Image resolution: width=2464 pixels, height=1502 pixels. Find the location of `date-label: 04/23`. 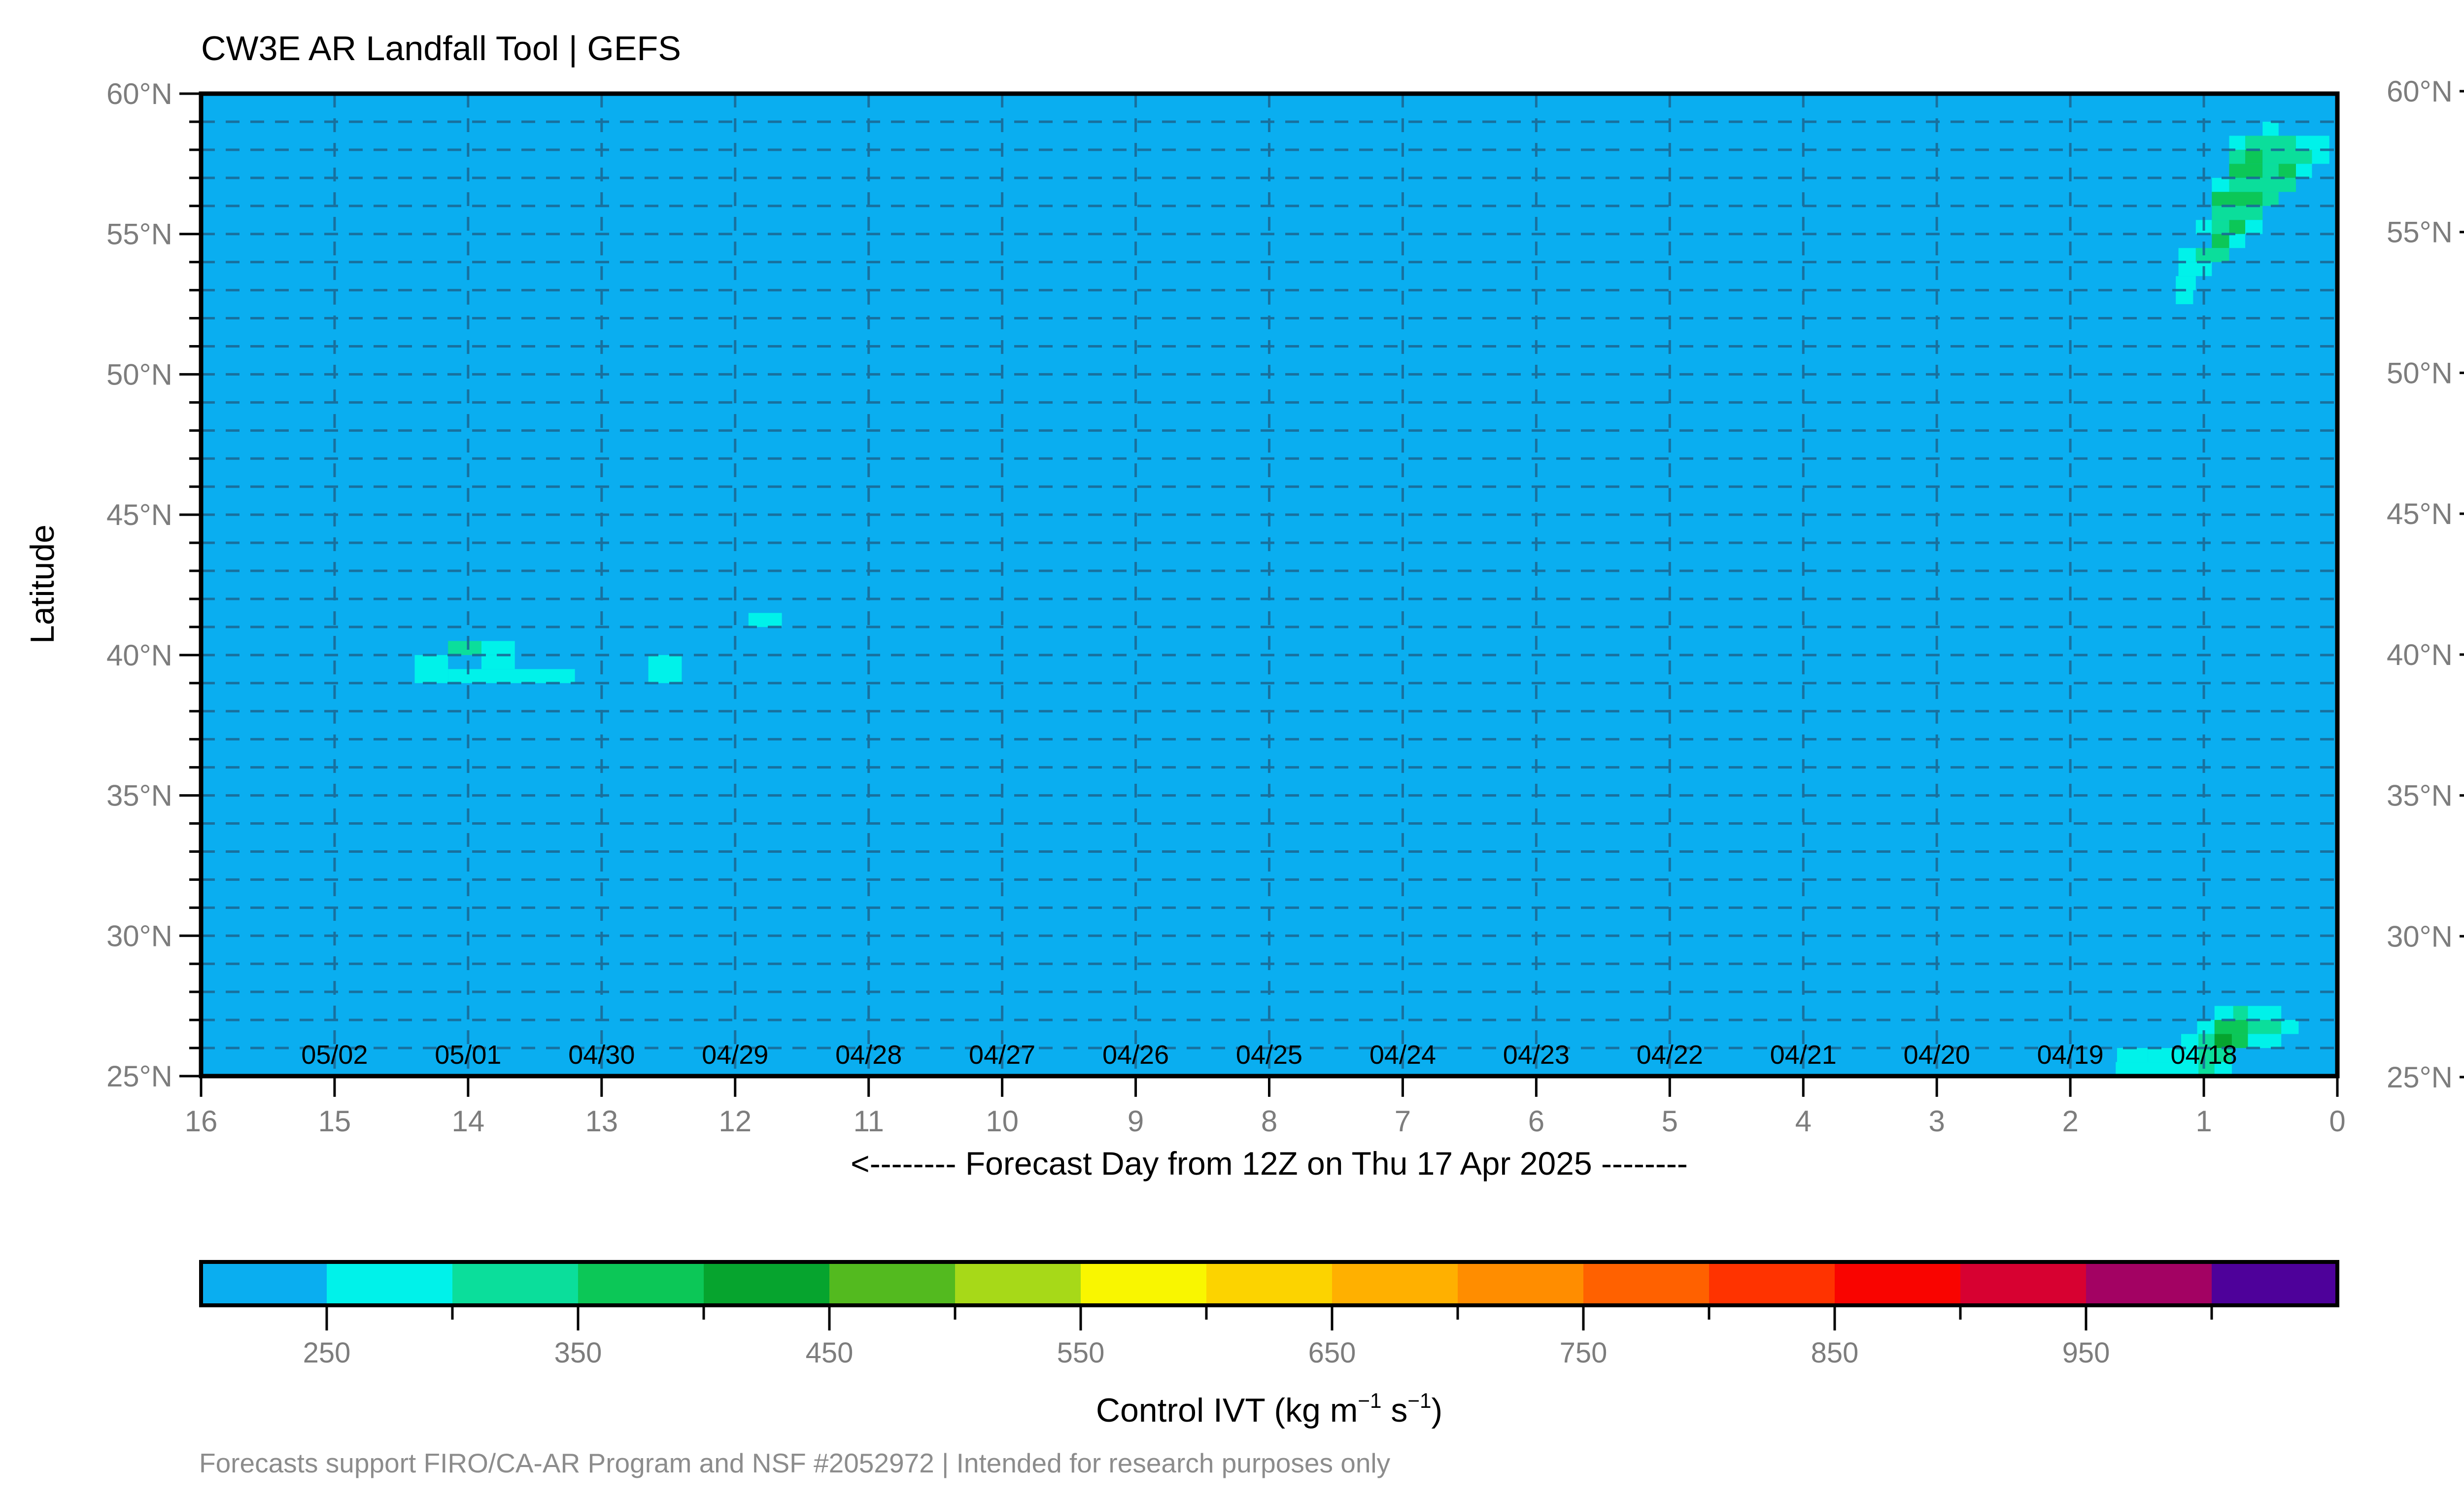

date-label: 04/23 is located at coordinates (1536, 1055).